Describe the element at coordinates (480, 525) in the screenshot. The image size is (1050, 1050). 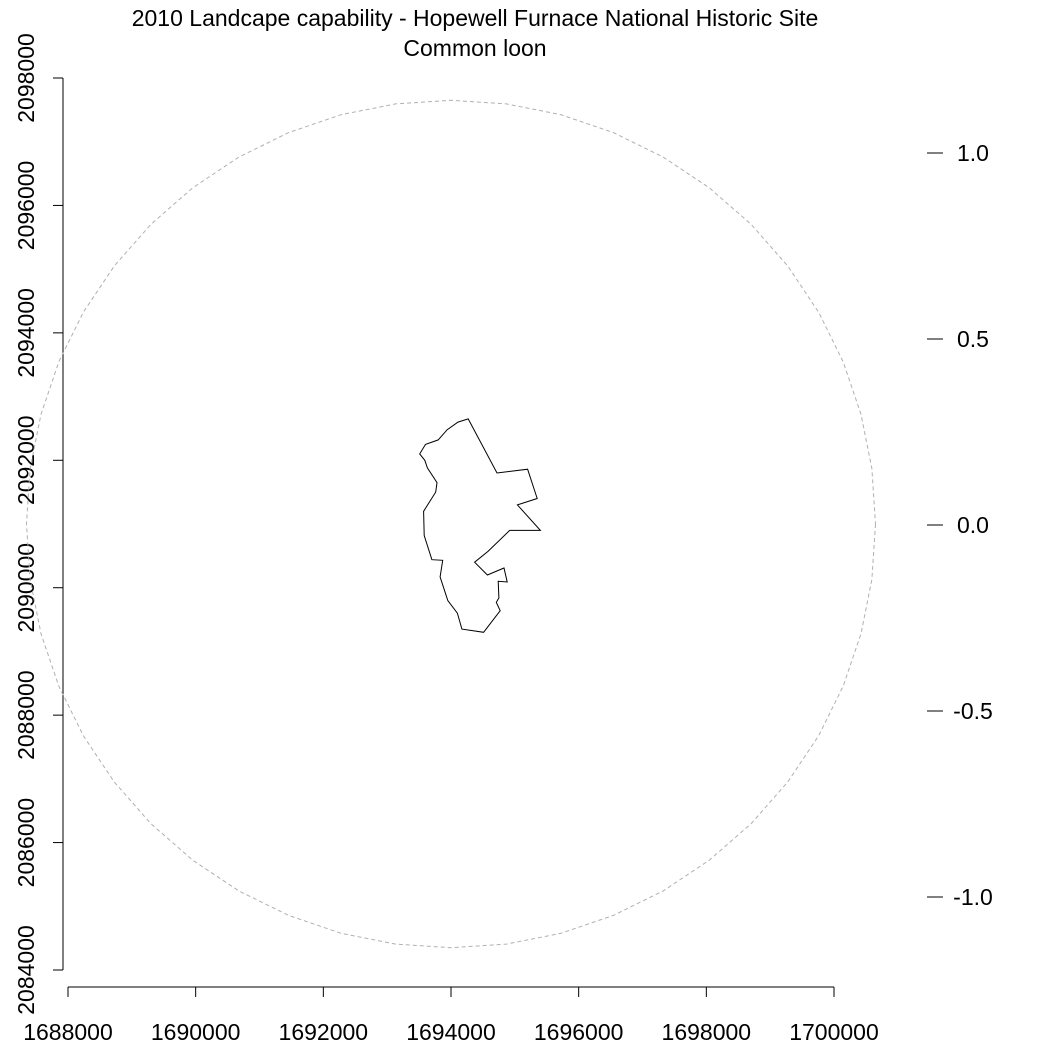
I see `park-boundary` at that location.